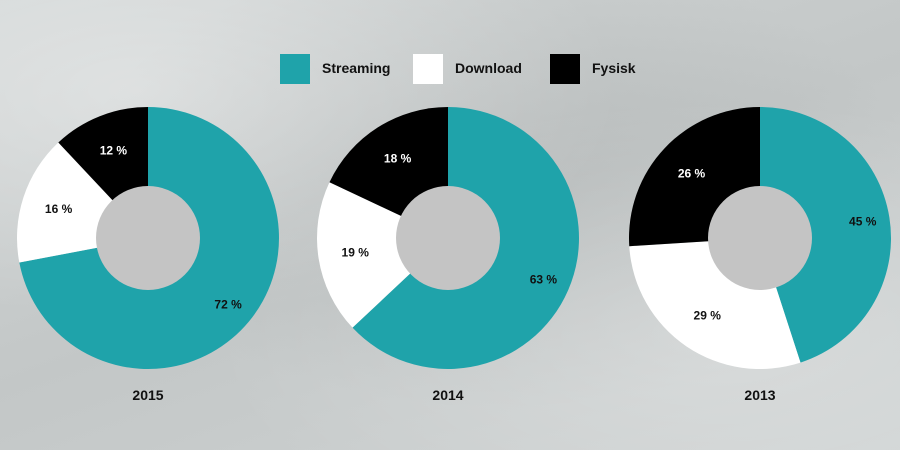 The width and height of the screenshot is (900, 450). What do you see at coordinates (147, 395) in the screenshot?
I see `year-label-2015: 2015` at bounding box center [147, 395].